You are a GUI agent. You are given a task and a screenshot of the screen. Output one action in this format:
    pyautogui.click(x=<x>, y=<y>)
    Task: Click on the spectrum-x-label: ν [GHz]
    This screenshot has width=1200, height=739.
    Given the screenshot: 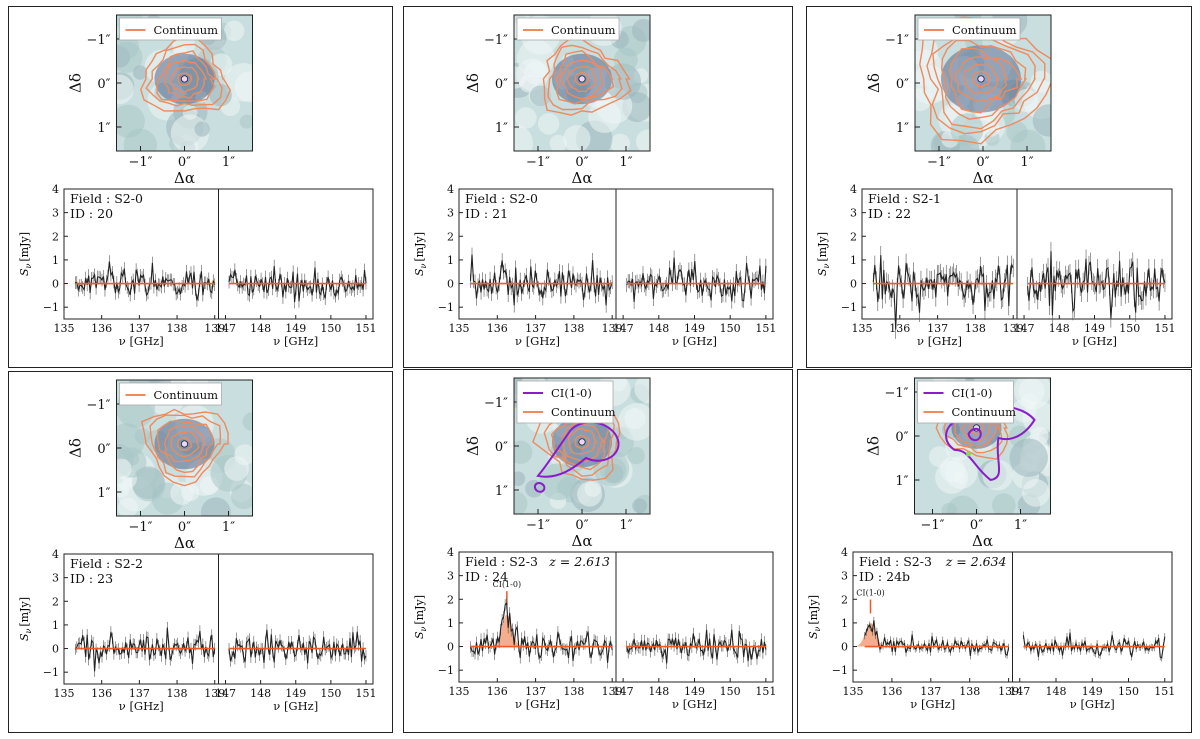 What is the action you would take?
    pyautogui.click(x=295, y=706)
    